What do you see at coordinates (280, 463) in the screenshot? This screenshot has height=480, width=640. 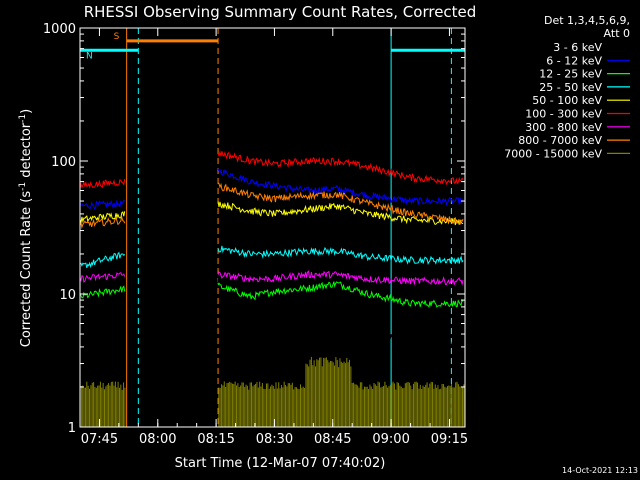 I see `x-axis-label: Start Time (12-Mar-07 07:40:02)` at bounding box center [280, 463].